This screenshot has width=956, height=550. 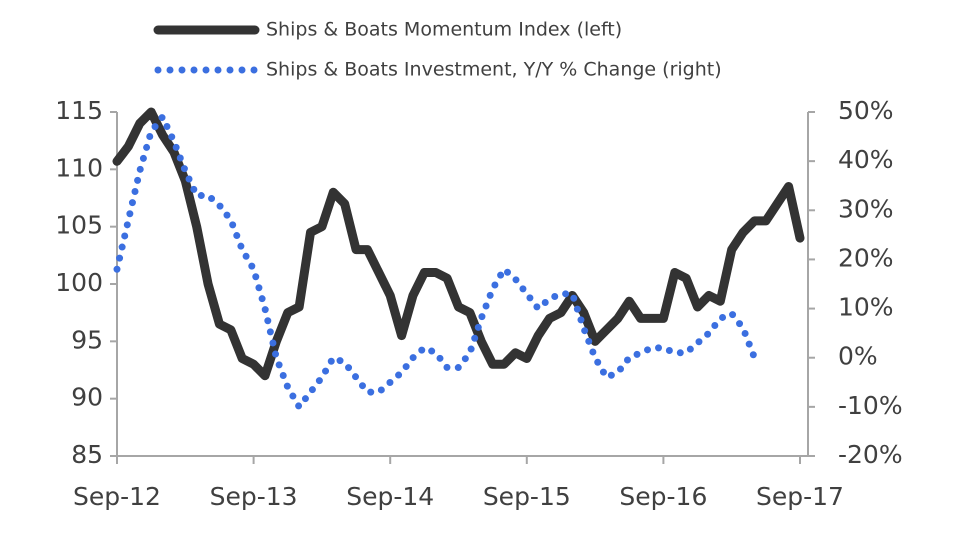 I want to click on y-tick-label: 85, so click(x=87, y=454).